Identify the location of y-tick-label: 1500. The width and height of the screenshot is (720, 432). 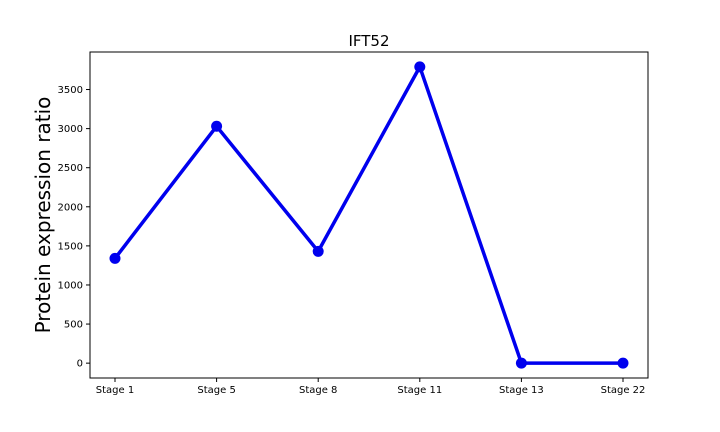
(70, 246).